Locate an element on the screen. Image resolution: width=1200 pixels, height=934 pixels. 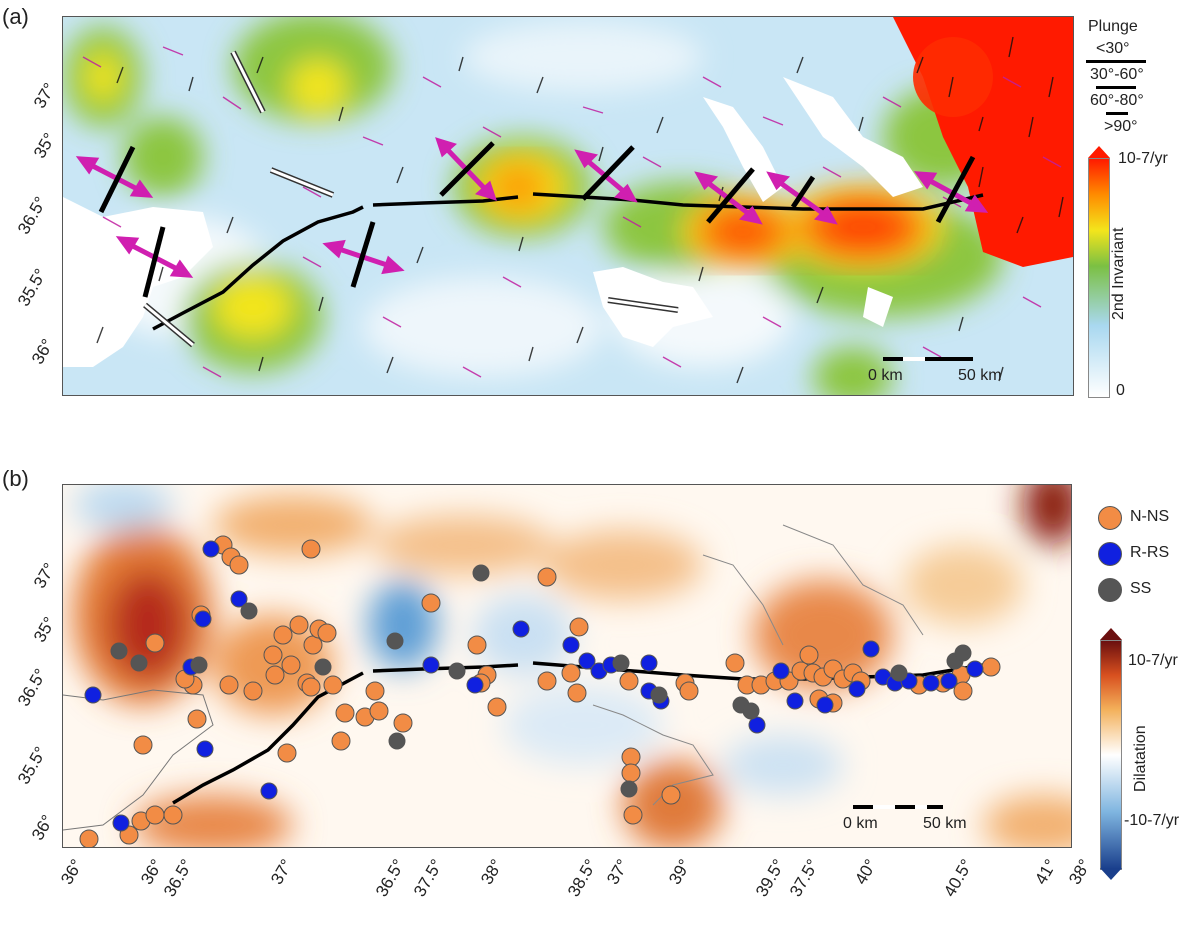
lat-tick-b-1: 35° is located at coordinates (45, 629).